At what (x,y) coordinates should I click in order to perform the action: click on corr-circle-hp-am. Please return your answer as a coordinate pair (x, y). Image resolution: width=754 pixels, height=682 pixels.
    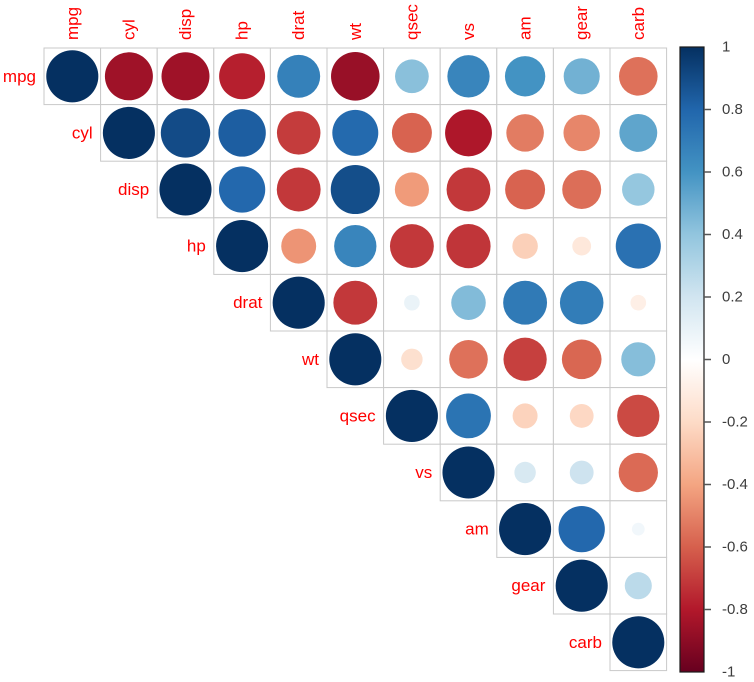
    Looking at the image, I should click on (525, 246).